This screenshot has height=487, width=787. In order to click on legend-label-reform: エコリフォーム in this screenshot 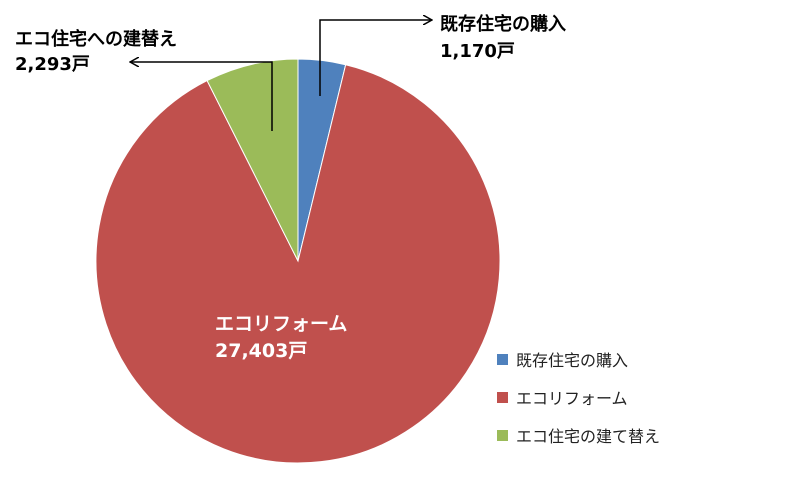, I will do `click(572, 398)`.